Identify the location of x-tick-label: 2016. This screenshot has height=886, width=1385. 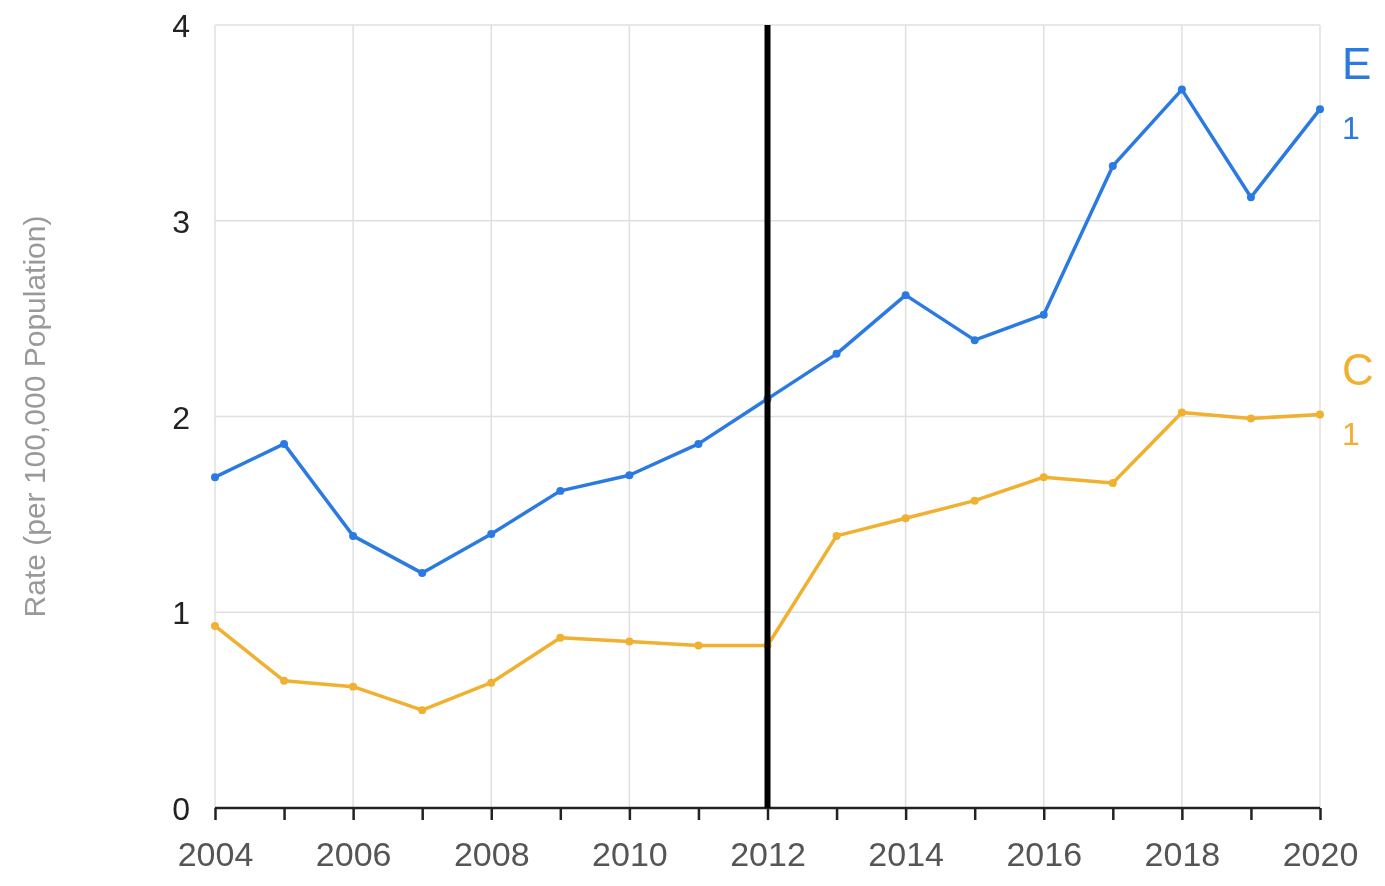
(1044, 854).